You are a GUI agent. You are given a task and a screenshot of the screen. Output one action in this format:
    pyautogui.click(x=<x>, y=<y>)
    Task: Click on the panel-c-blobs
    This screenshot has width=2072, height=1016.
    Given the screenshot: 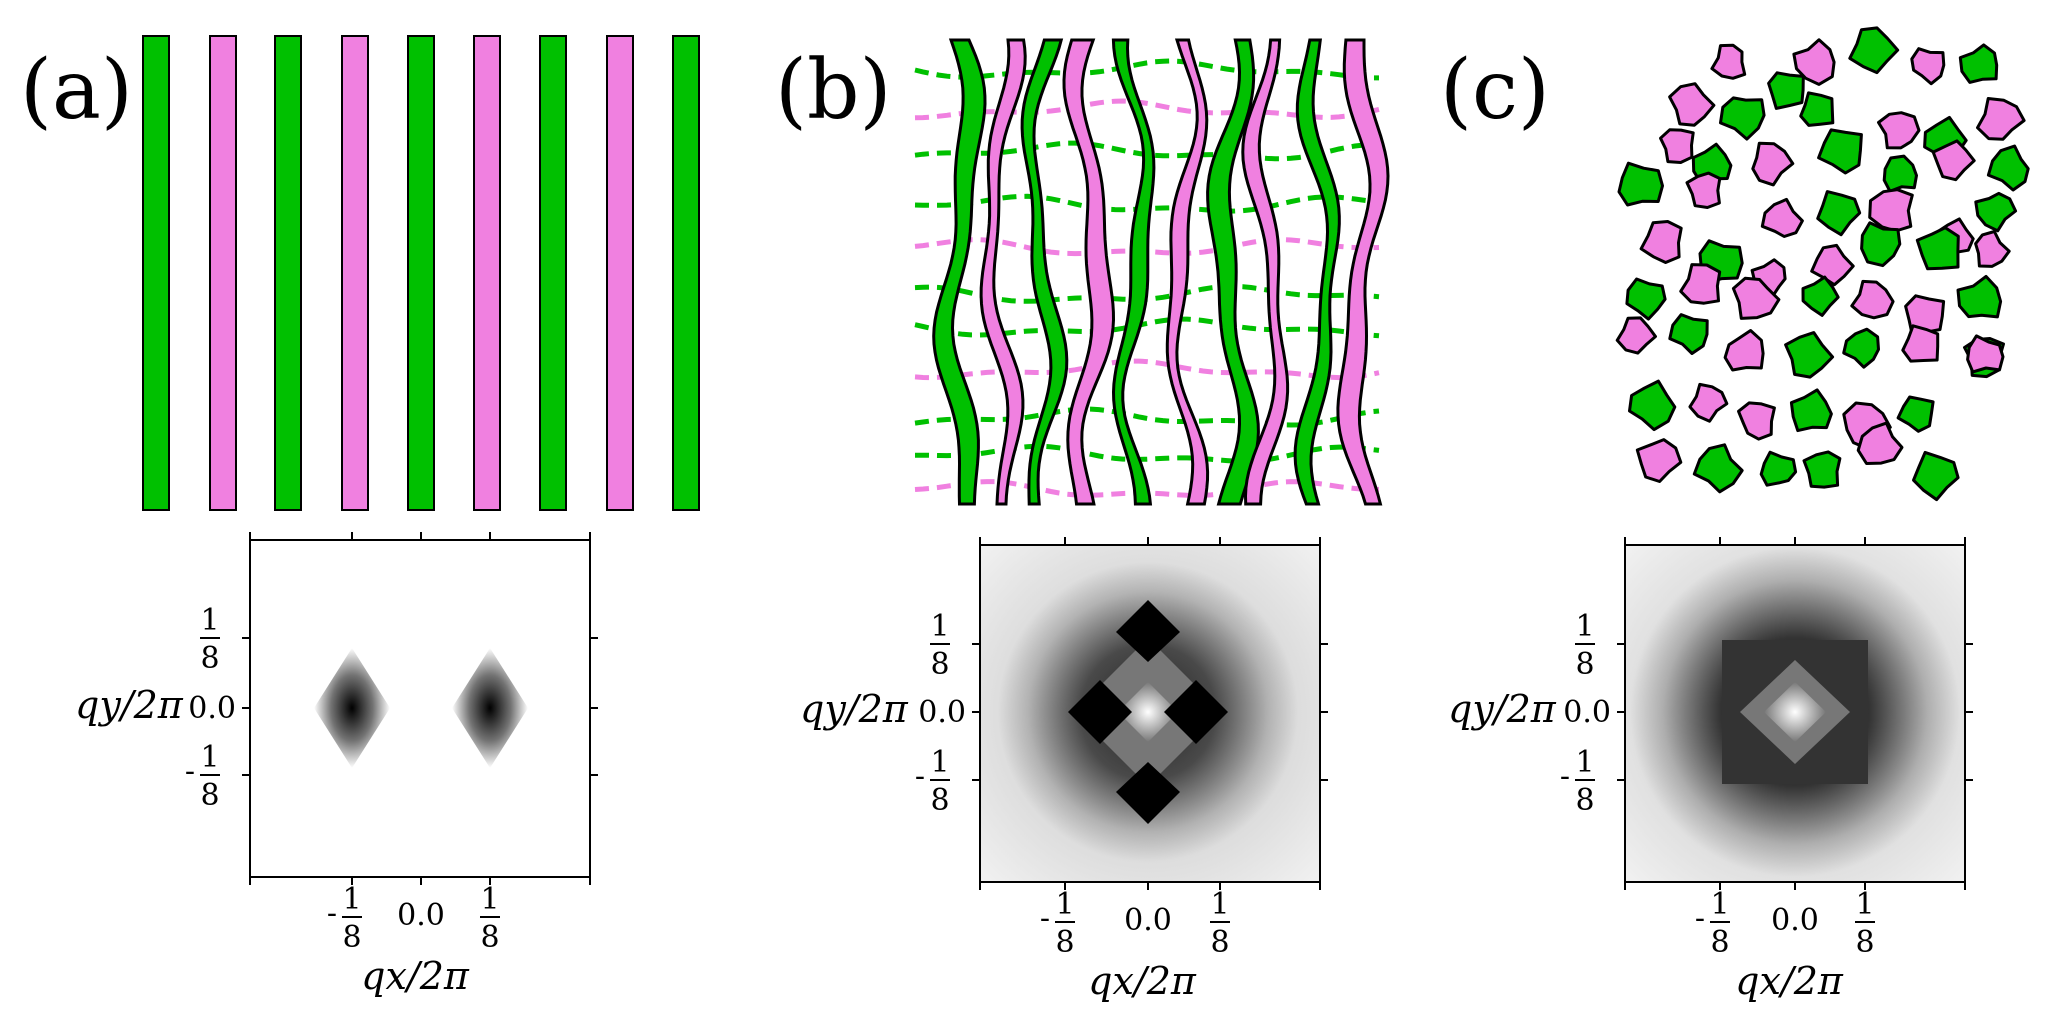 What is the action you would take?
    pyautogui.click(x=1822, y=264)
    